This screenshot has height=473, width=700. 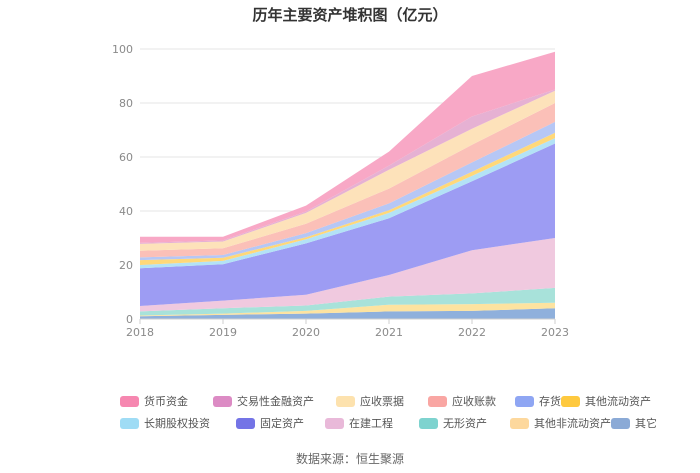 I want to click on legend-label: 应收账款, so click(x=474, y=401).